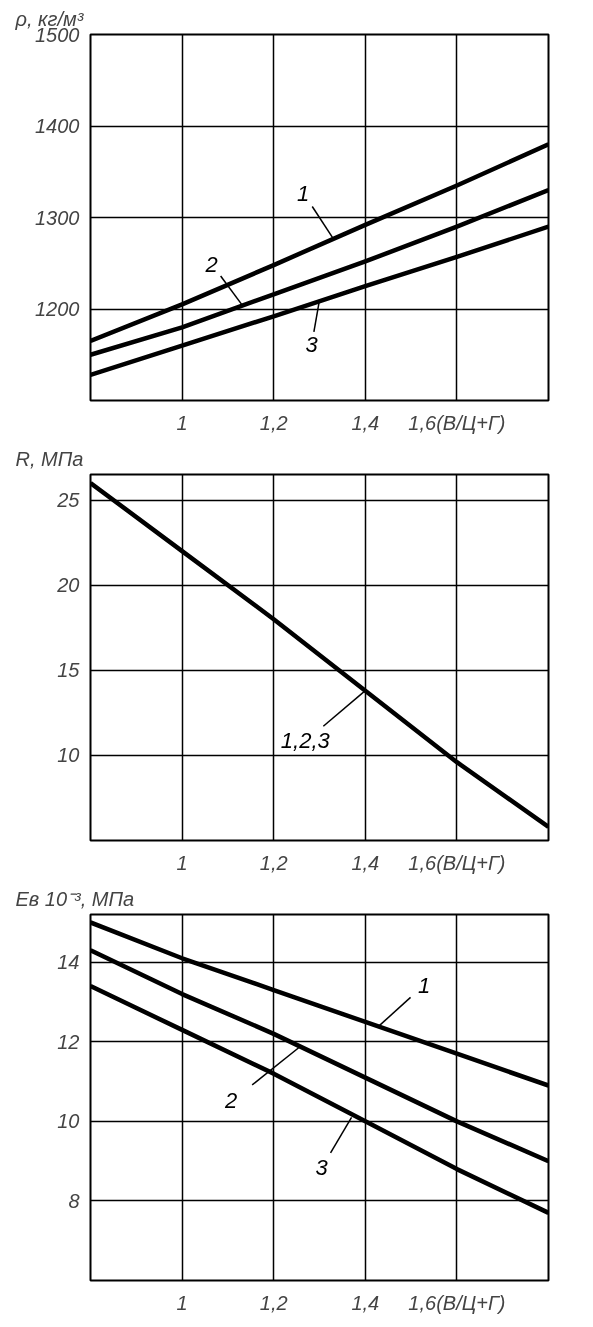 Image resolution: width=593 pixels, height=1327 pixels. Describe the element at coordinates (57, 217) in the screenshot. I see `y-tick-label: 1300` at that location.